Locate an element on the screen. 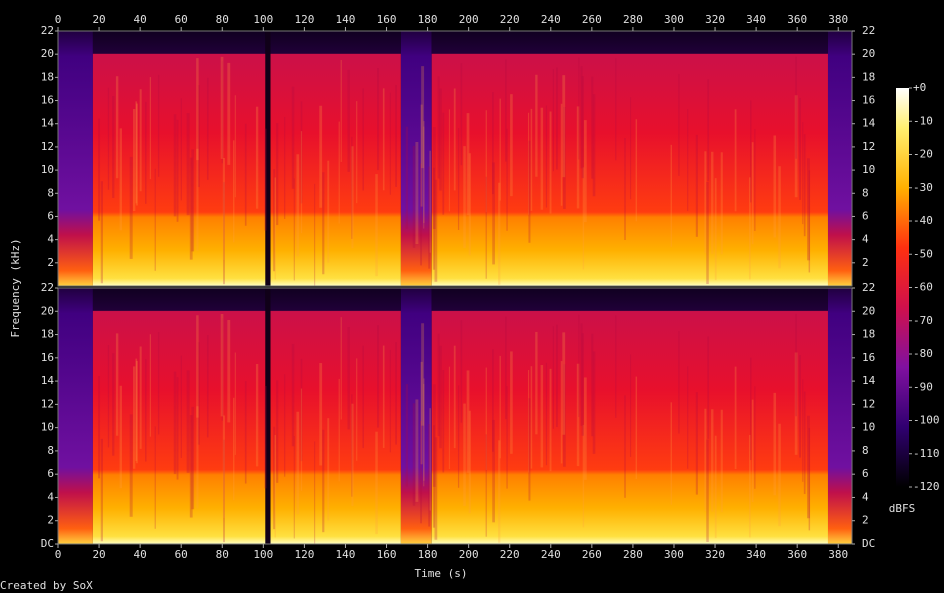 The height and width of the screenshot is (593, 944). y-axis-label: Frequency (kHz) is located at coordinates (15, 287).